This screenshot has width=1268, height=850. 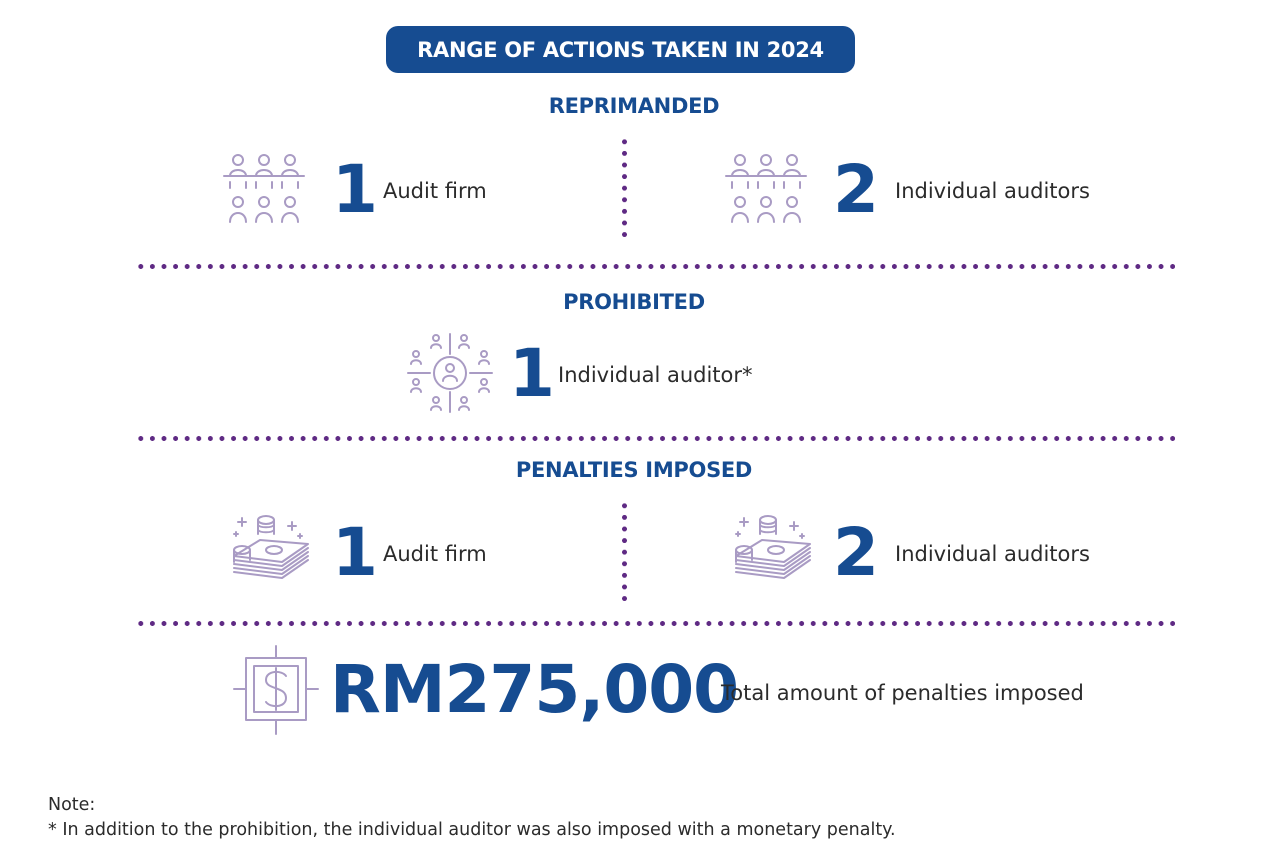 I want to click on total-penalty-label: Total amount of penalties imposed, so click(x=902, y=693).